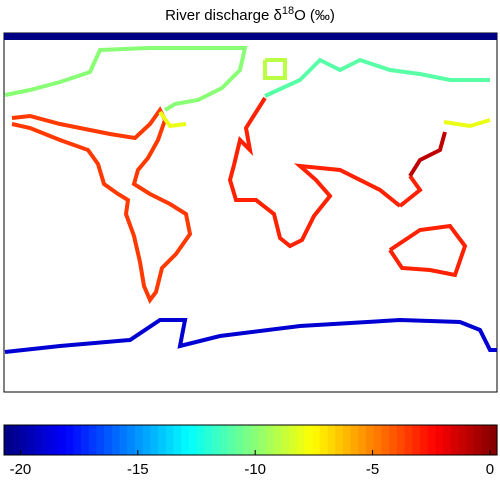  Describe the element at coordinates (288, 11) in the screenshot. I see `title-sup: 18` at that location.